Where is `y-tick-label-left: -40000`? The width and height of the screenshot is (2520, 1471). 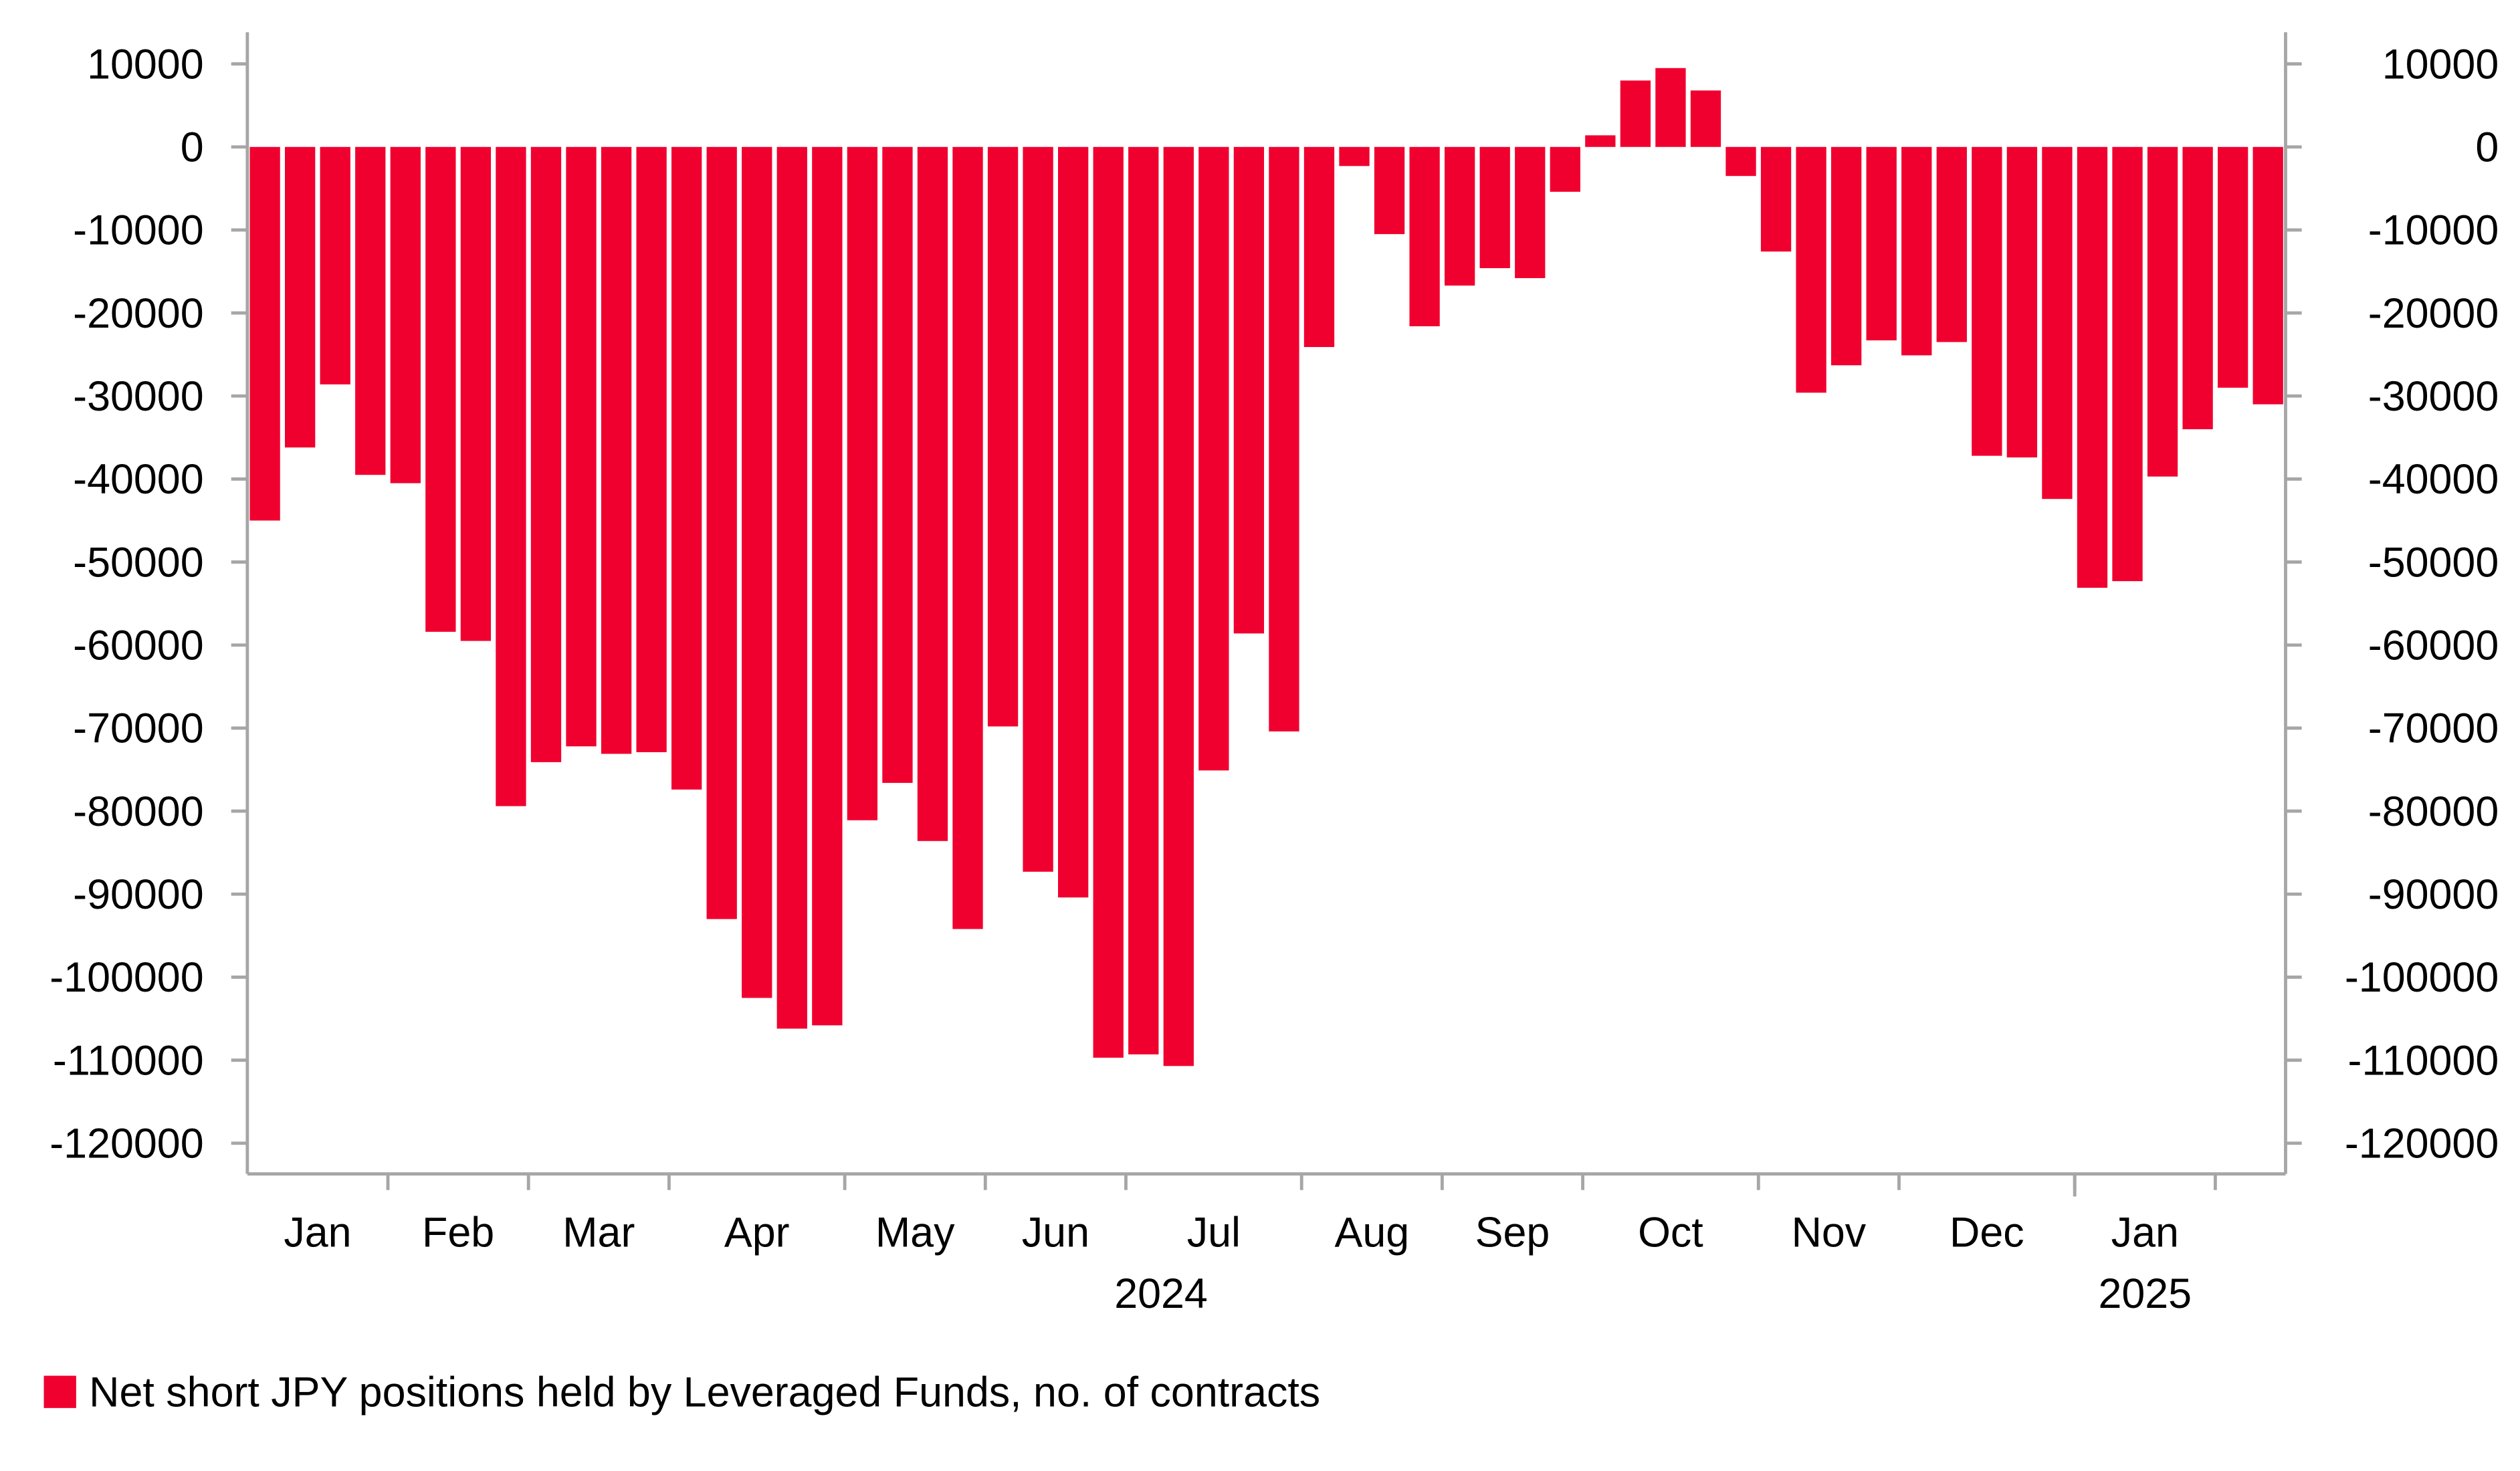
y-tick-label-left: -40000 is located at coordinates (138, 479).